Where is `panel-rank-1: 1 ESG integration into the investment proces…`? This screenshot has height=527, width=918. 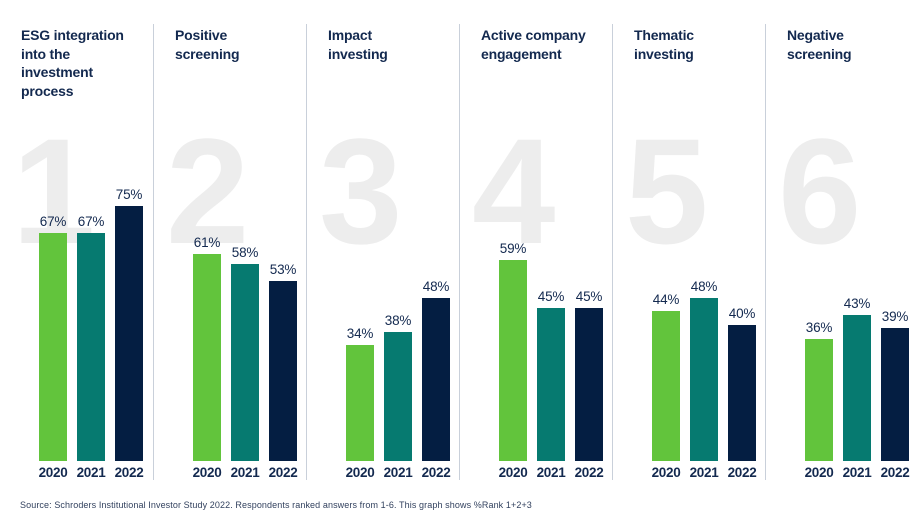 panel-rank-1: 1 ESG integration into the investment proces… is located at coordinates (76, 252).